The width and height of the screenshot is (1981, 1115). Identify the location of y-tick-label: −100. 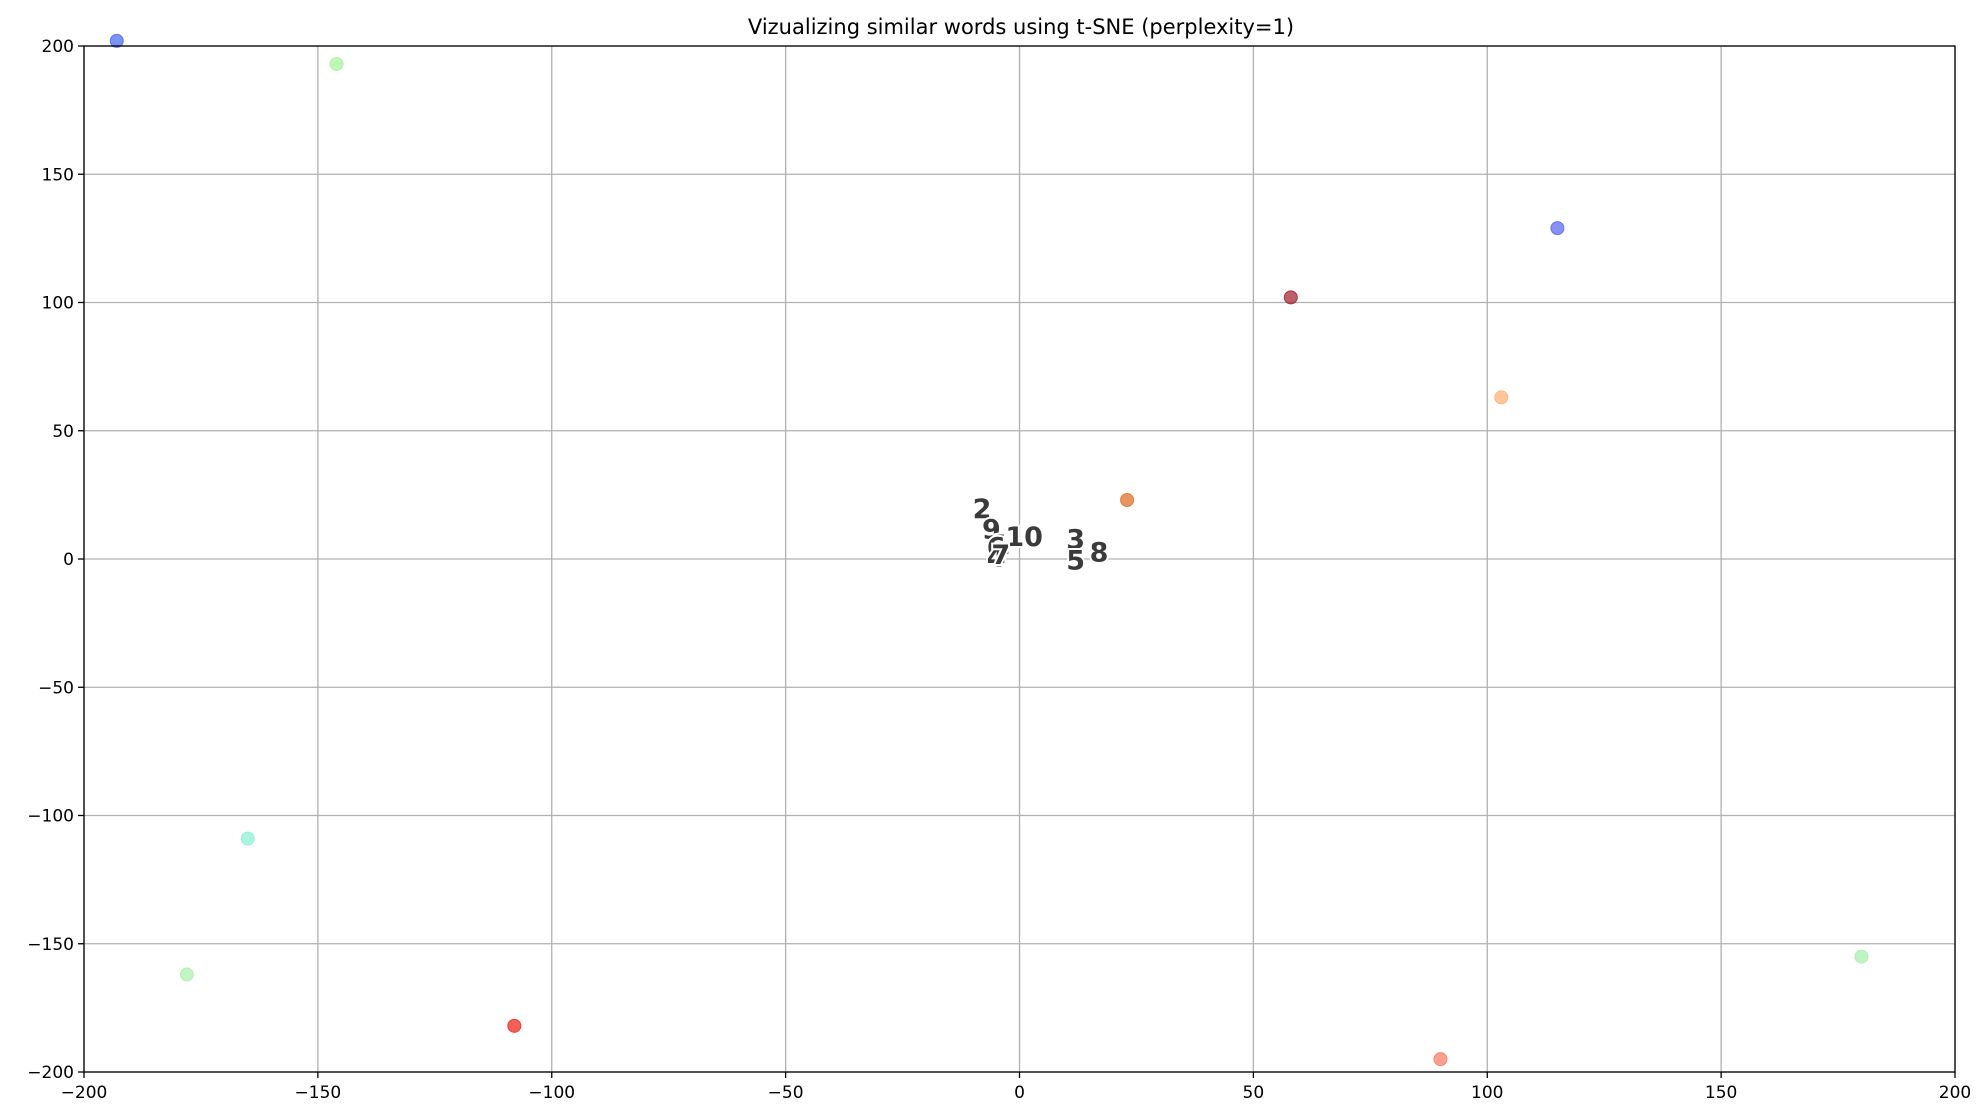
(50, 817).